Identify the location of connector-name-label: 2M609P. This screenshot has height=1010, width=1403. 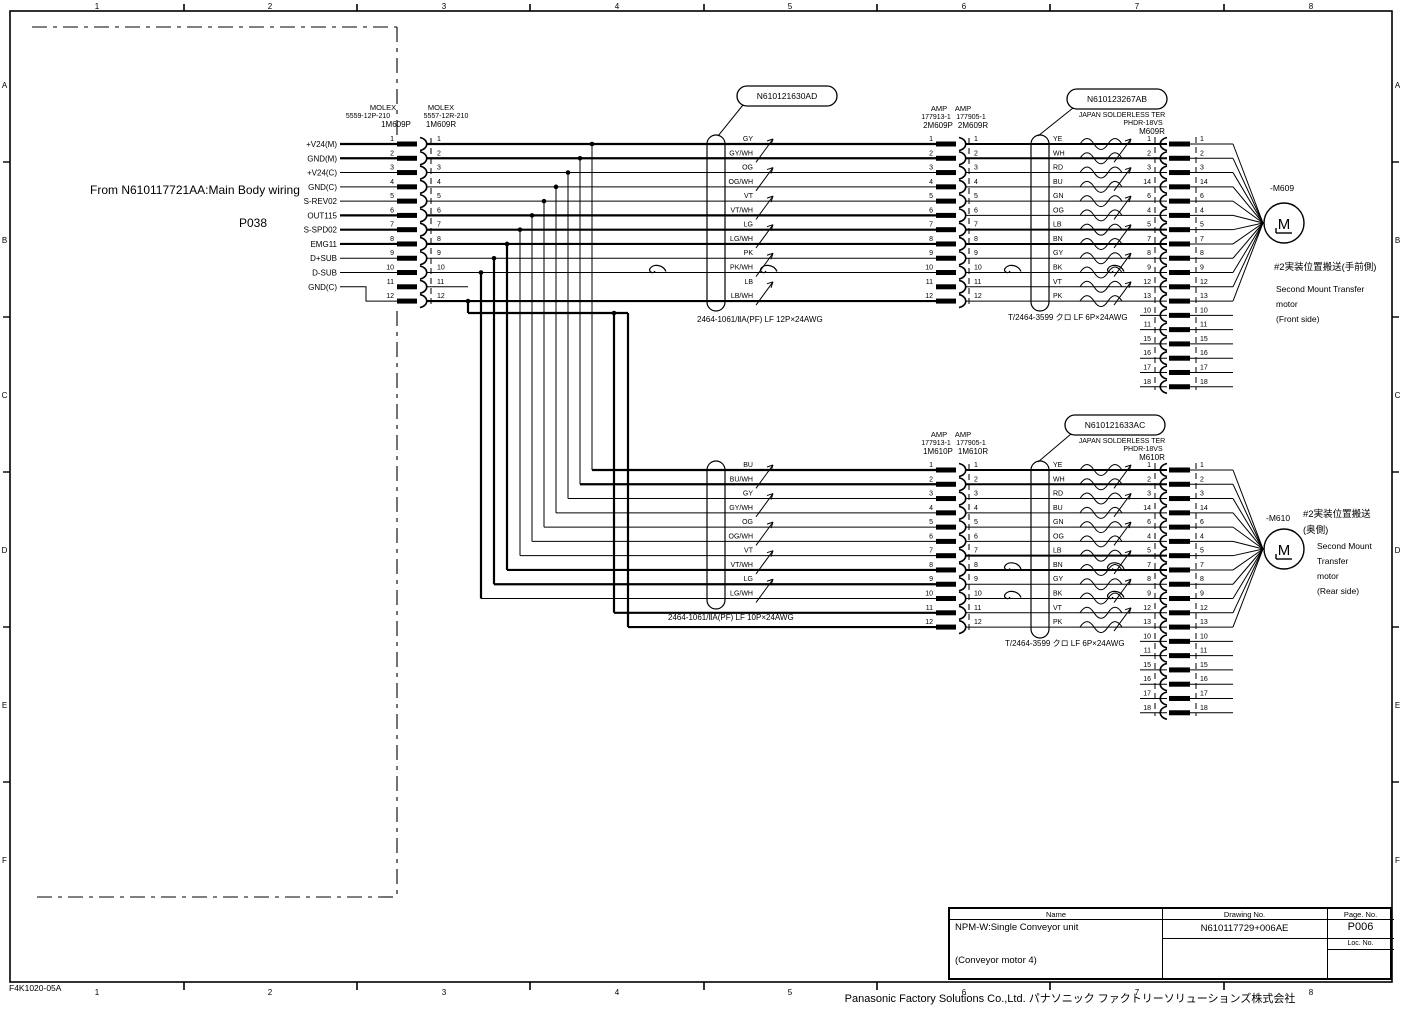
(938, 125).